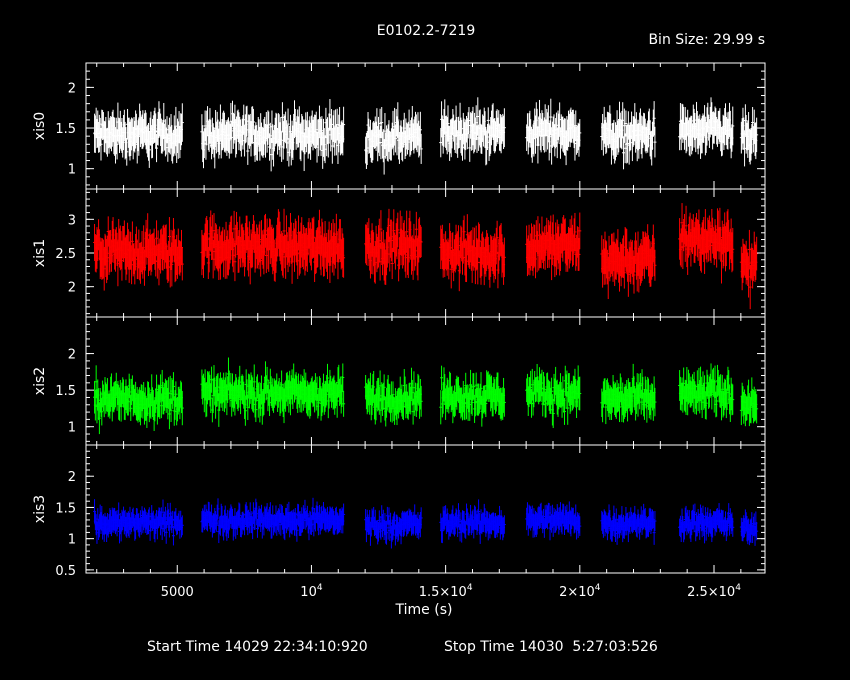 The width and height of the screenshot is (850, 680). What do you see at coordinates (426, 31) in the screenshot?
I see `chart-title: E0102.2-7219` at bounding box center [426, 31].